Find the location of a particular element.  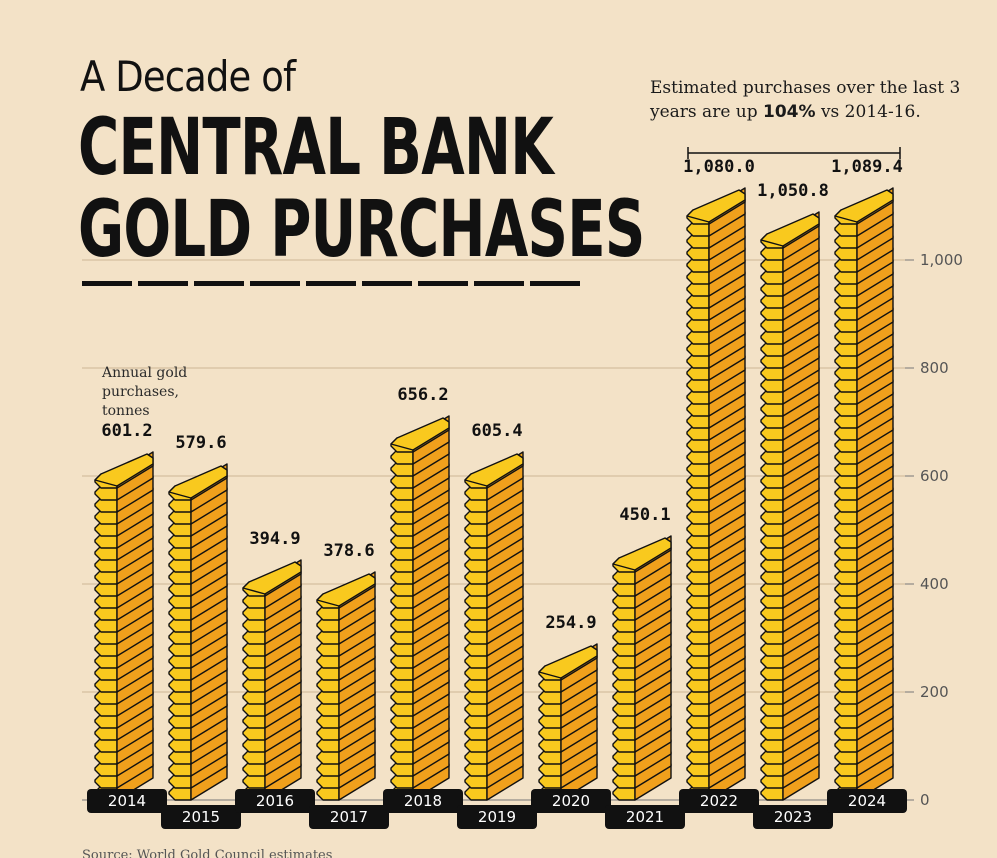

value-label: 450.1 is located at coordinates (644, 515).